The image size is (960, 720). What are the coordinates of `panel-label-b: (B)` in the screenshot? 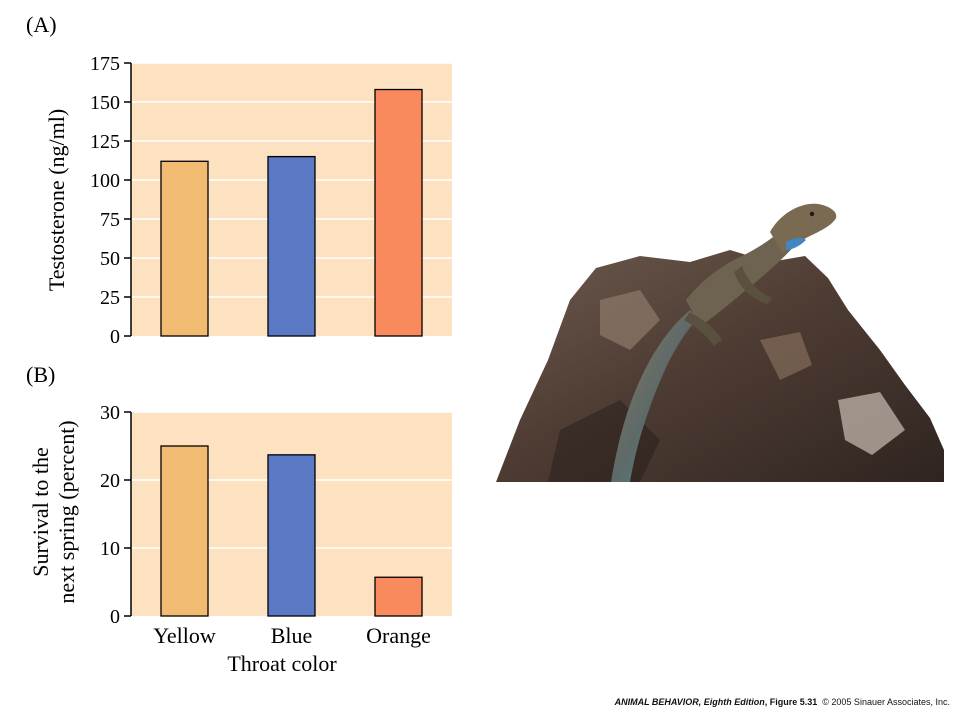 It's located at (40, 374).